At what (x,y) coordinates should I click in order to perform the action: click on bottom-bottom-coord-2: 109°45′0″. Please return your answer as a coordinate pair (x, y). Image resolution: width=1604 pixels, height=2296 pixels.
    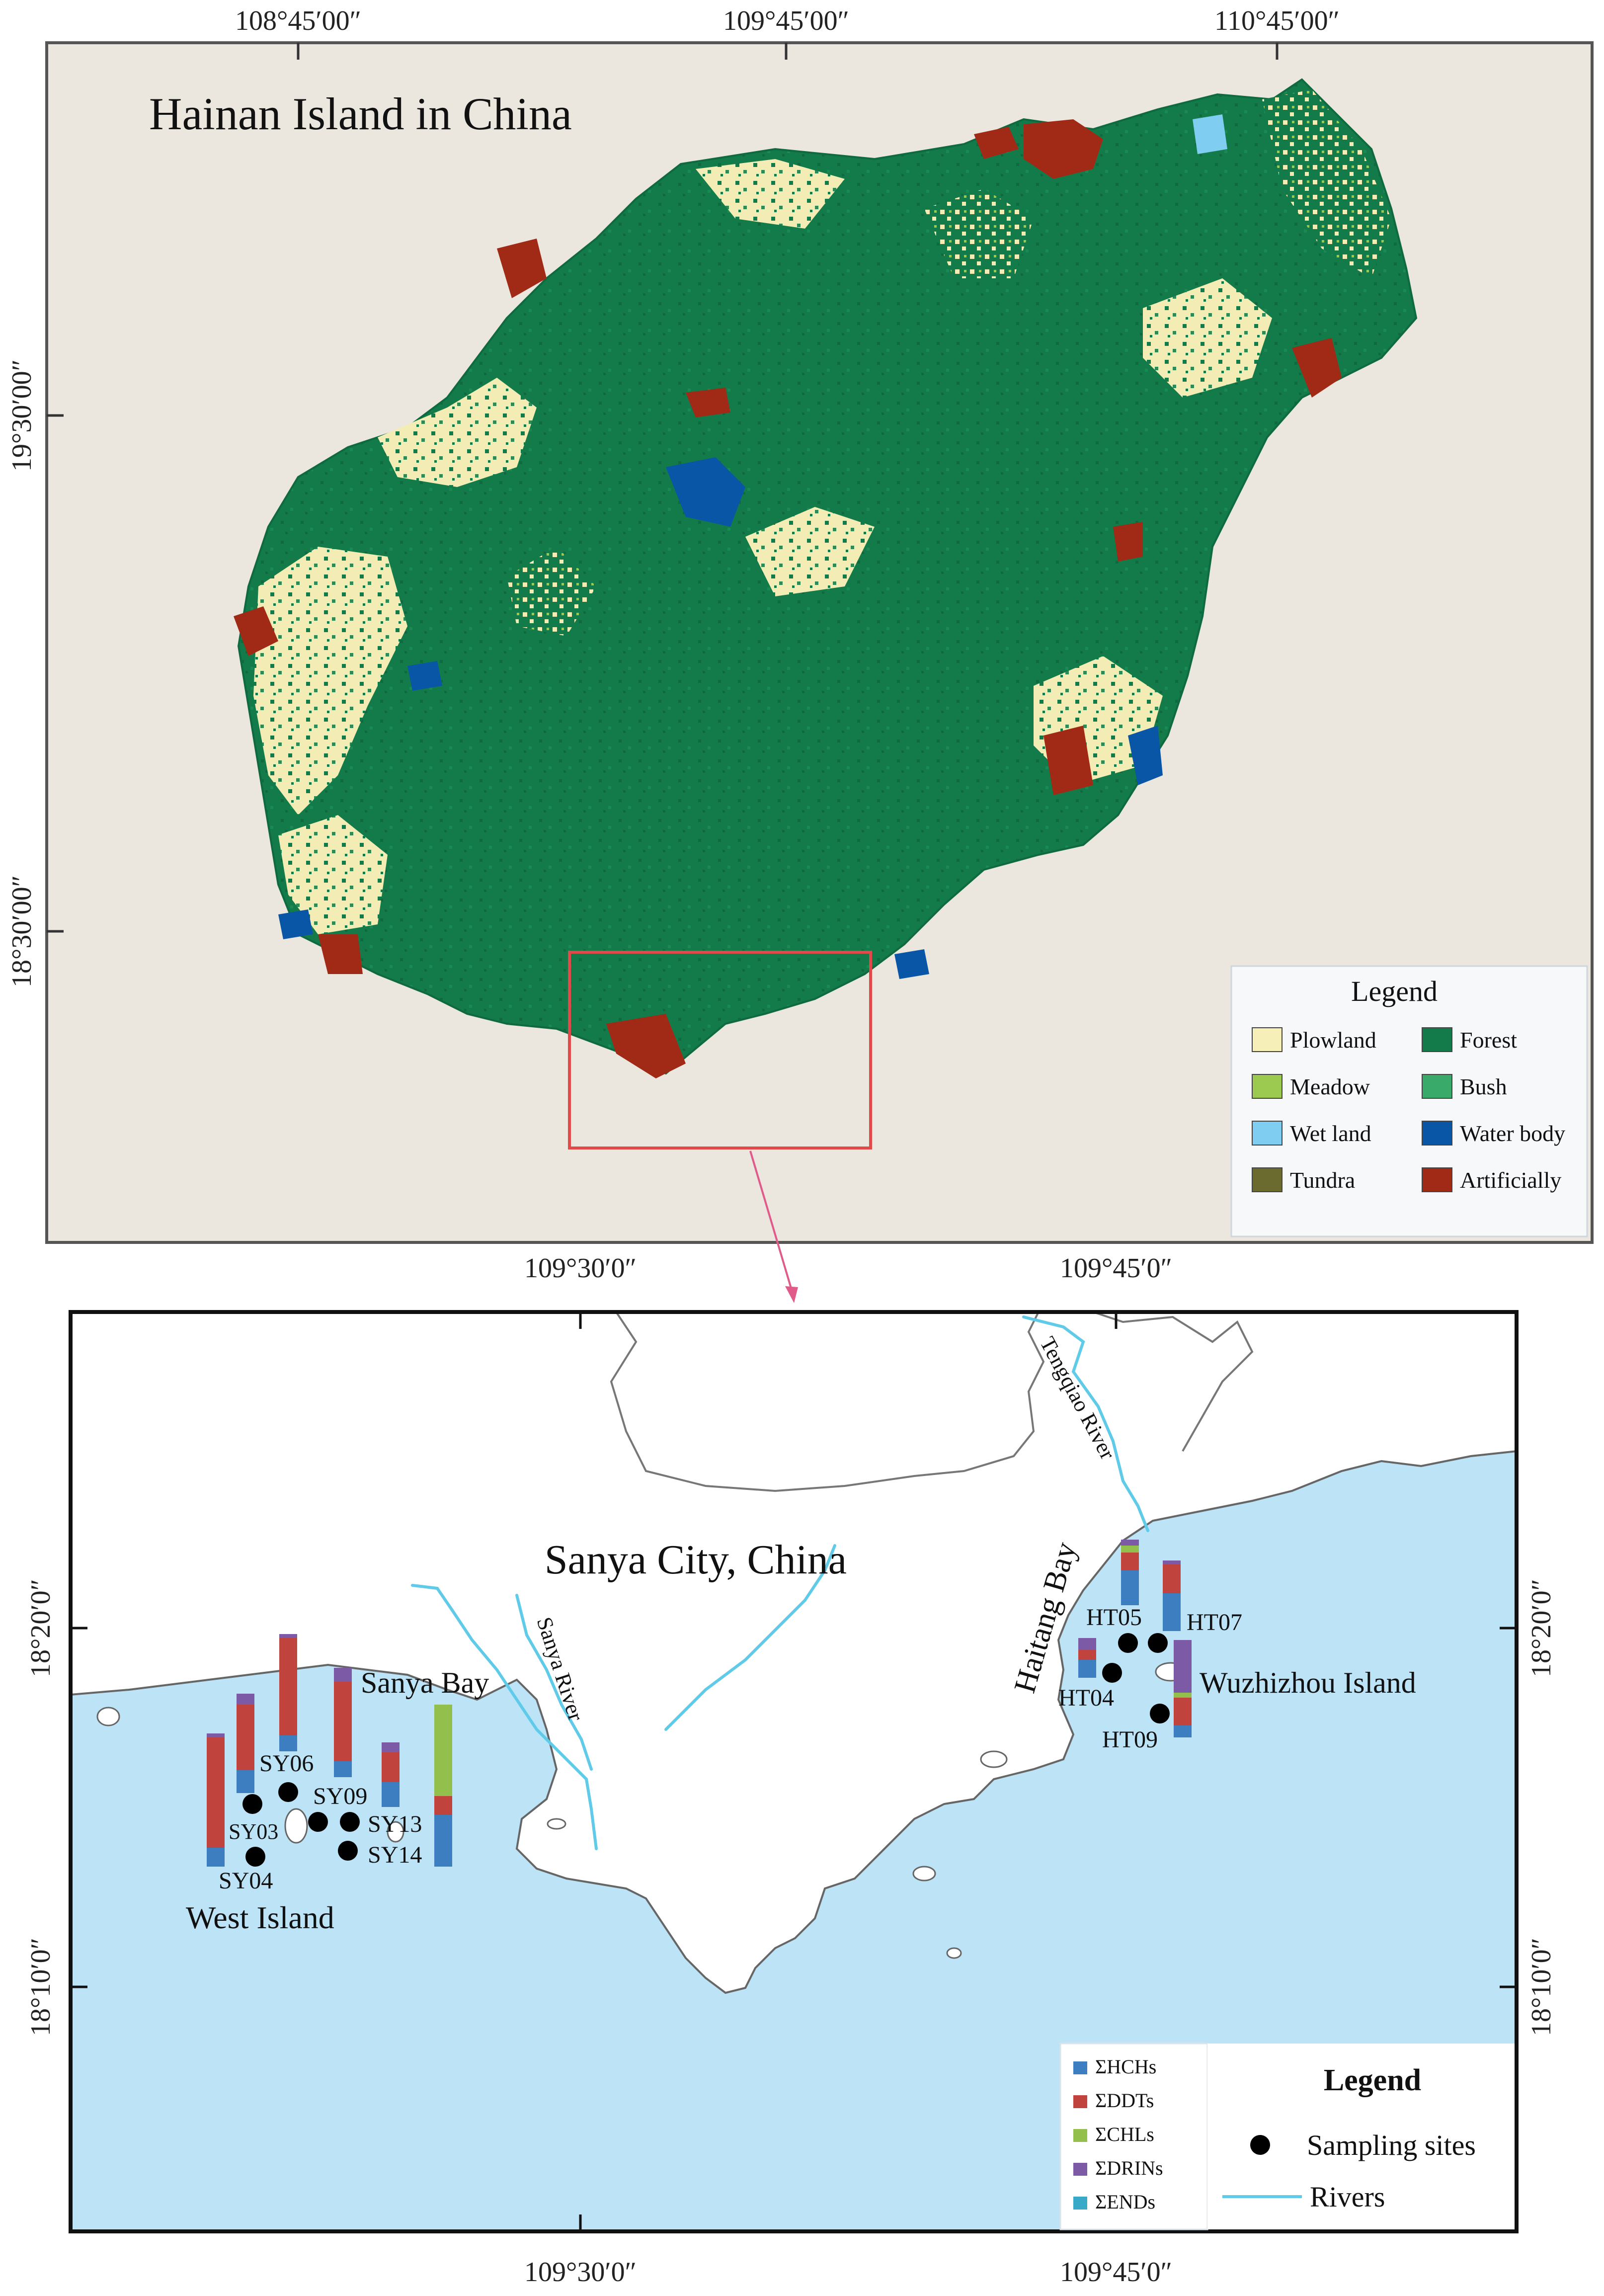
    Looking at the image, I should click on (1116, 2272).